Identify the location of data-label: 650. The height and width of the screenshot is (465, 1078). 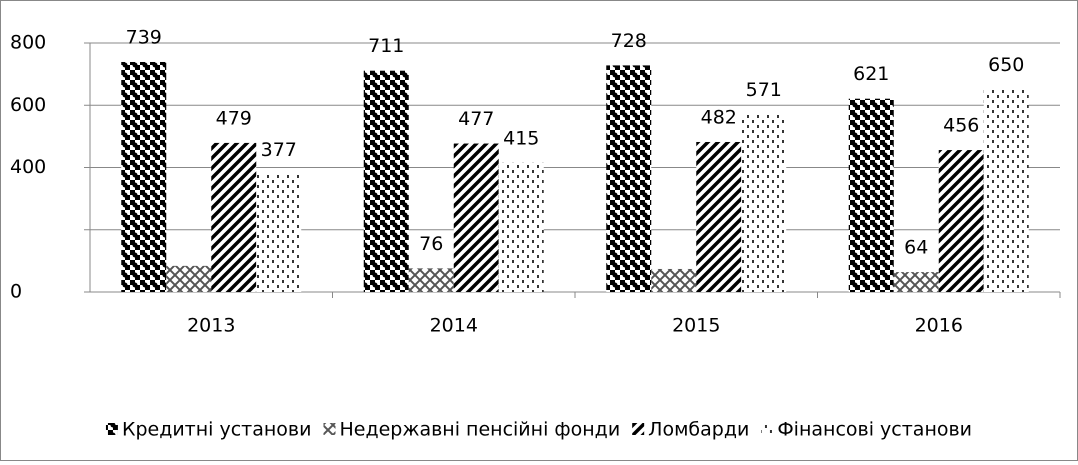
(1006, 65).